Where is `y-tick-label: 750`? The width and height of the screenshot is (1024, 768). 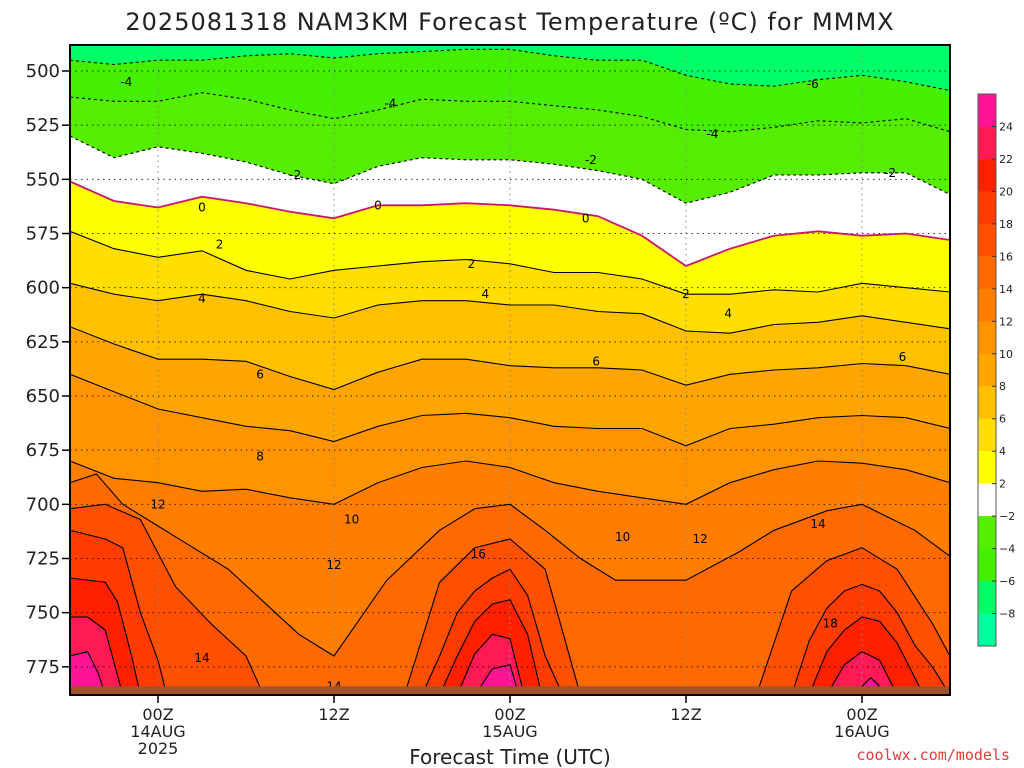
y-tick-label: 750 is located at coordinates (43, 613).